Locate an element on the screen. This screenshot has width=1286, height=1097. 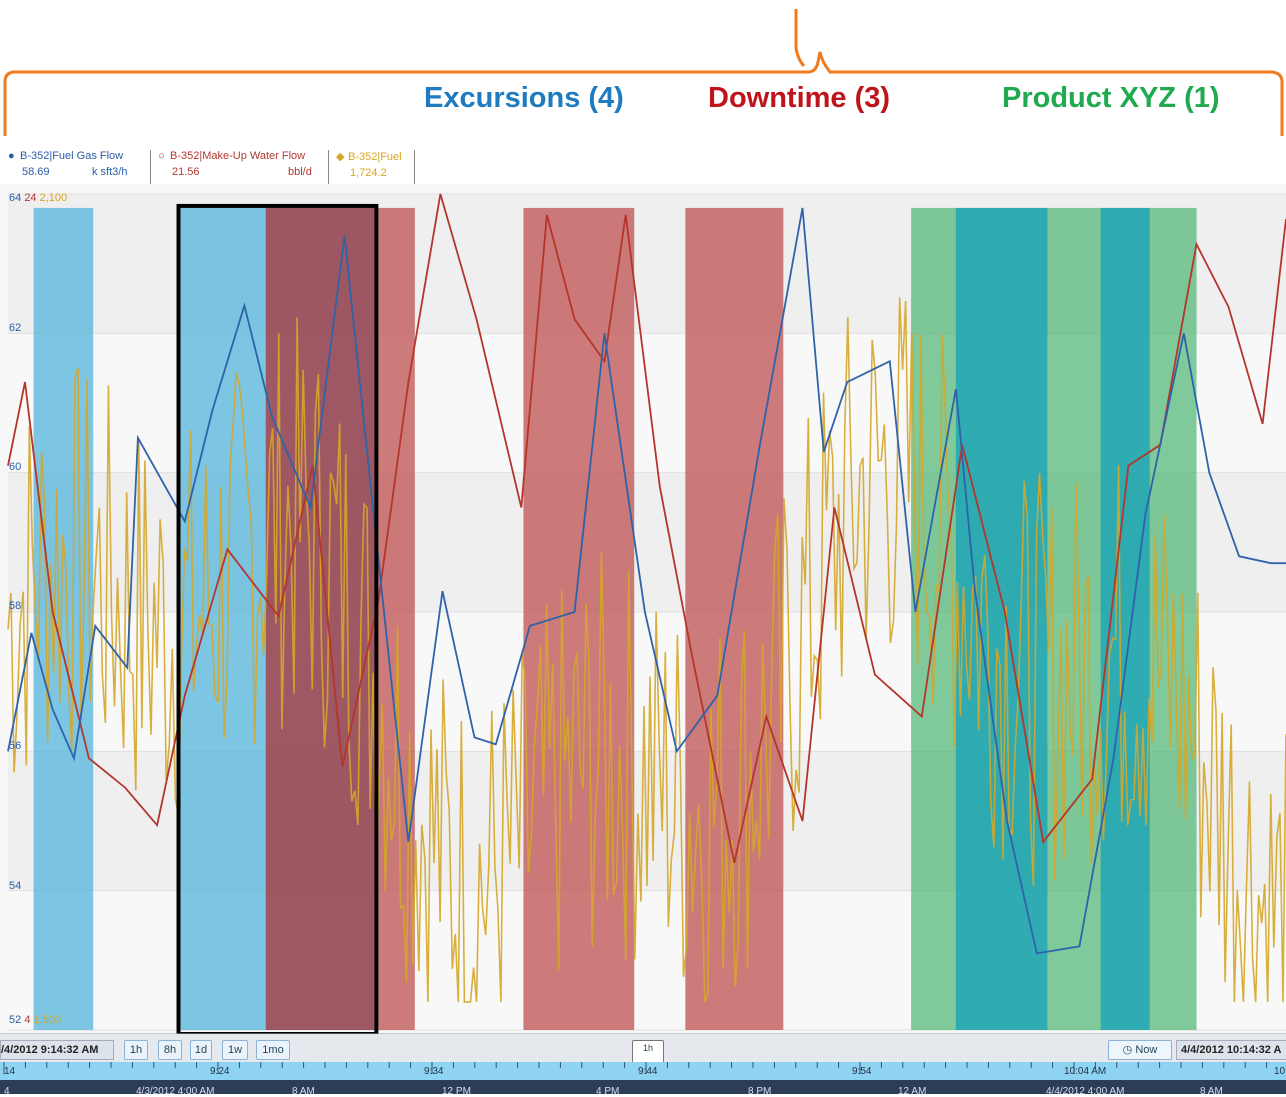
category-label-excursions: Excursions (4) is located at coordinates (524, 98).